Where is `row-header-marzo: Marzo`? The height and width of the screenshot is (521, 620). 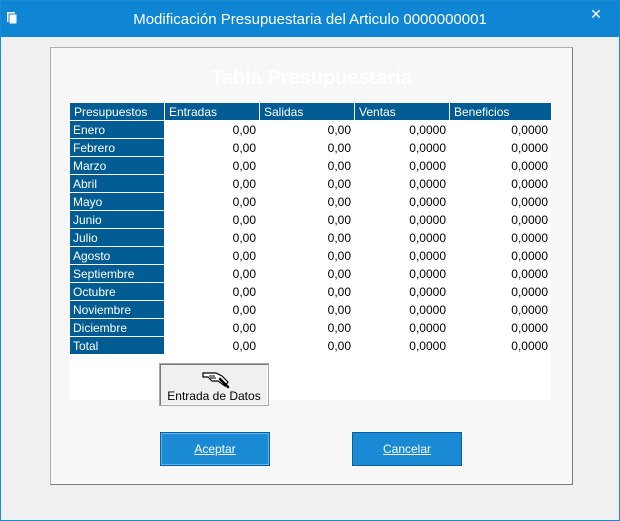 row-header-marzo: Marzo is located at coordinates (117, 165).